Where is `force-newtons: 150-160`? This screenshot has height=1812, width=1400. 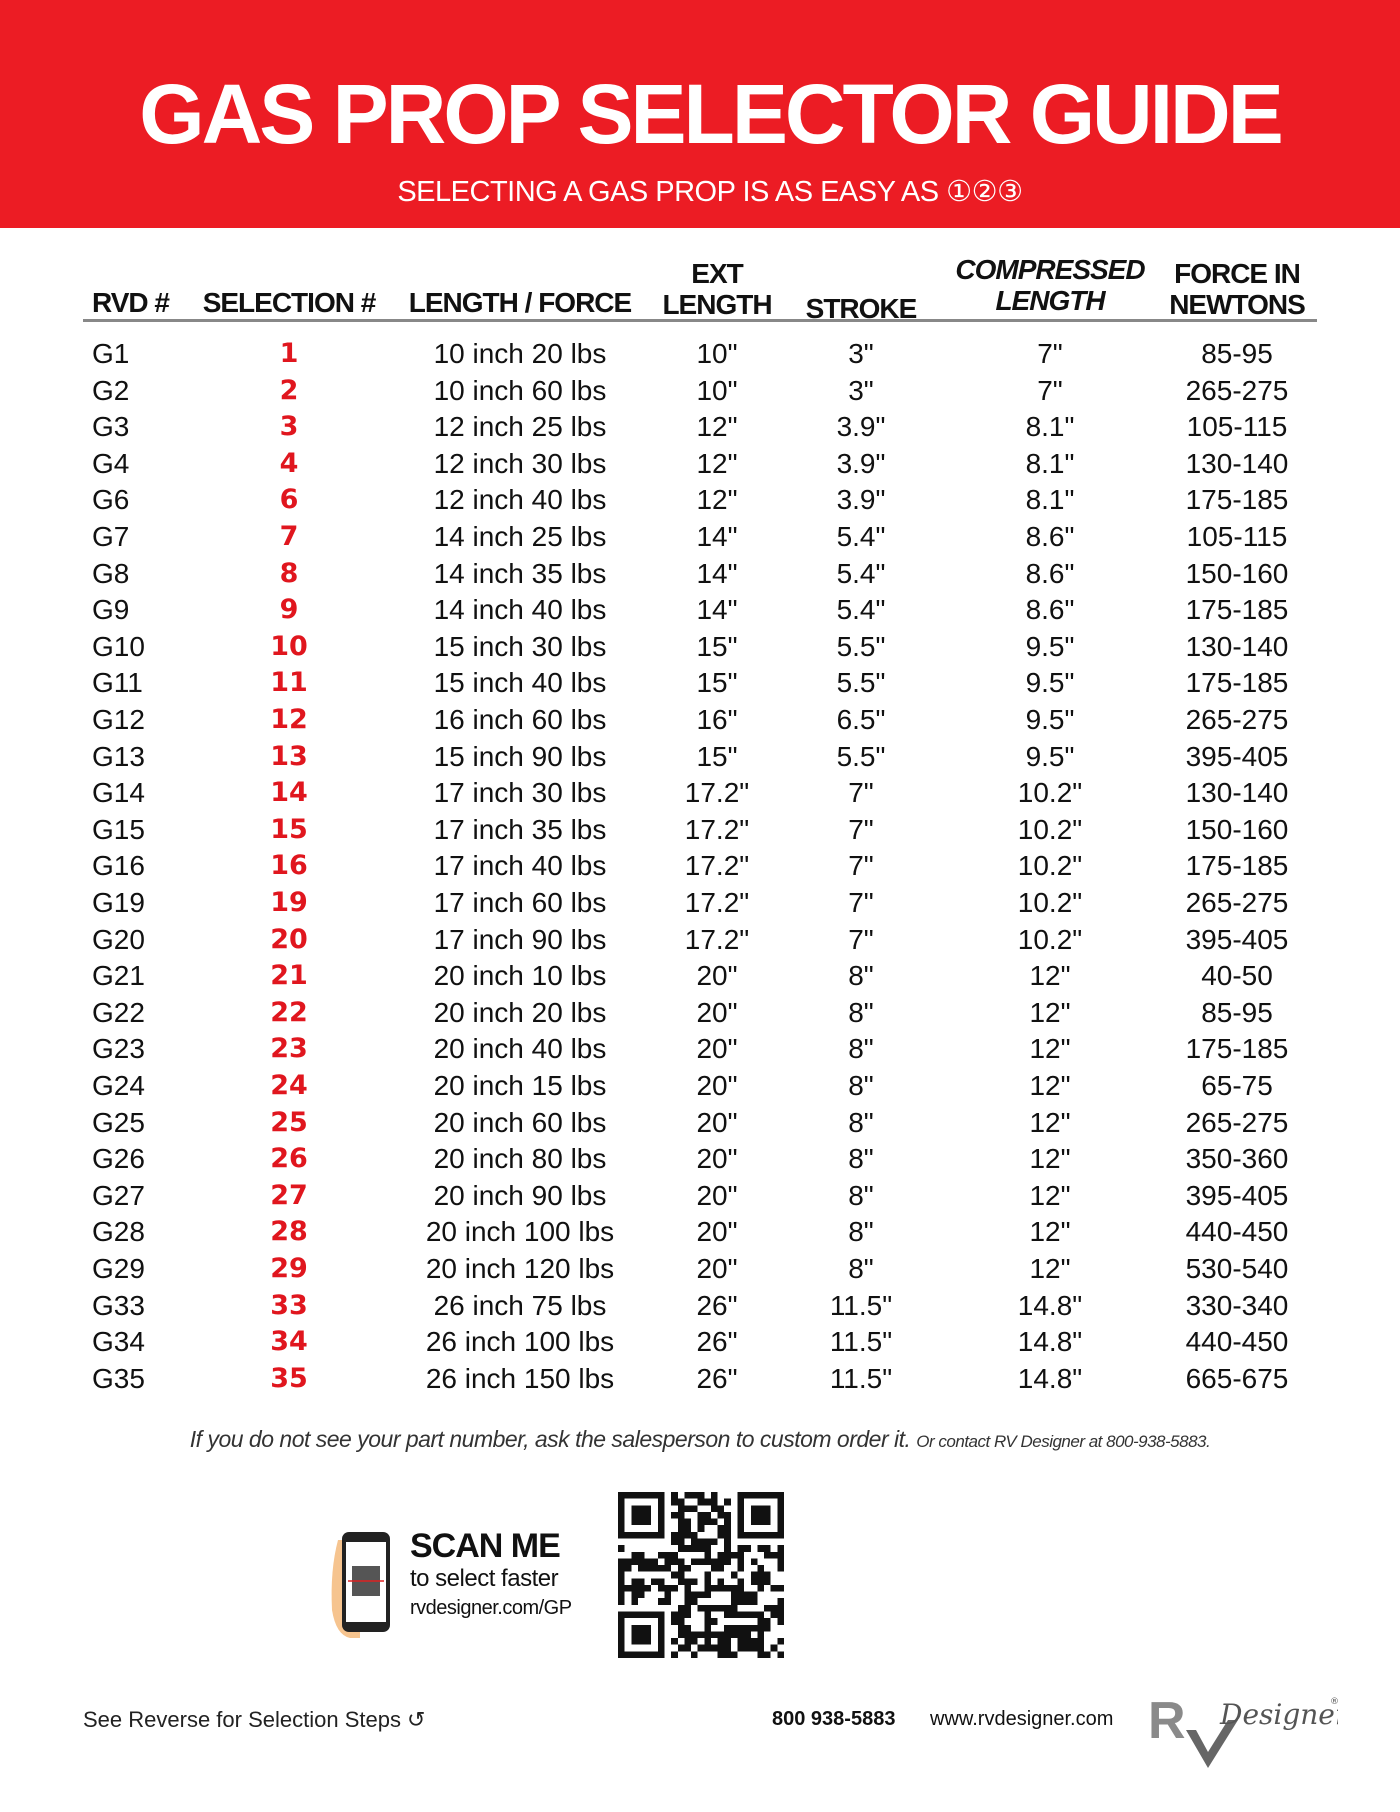
force-newtons: 150-160 is located at coordinates (1237, 573).